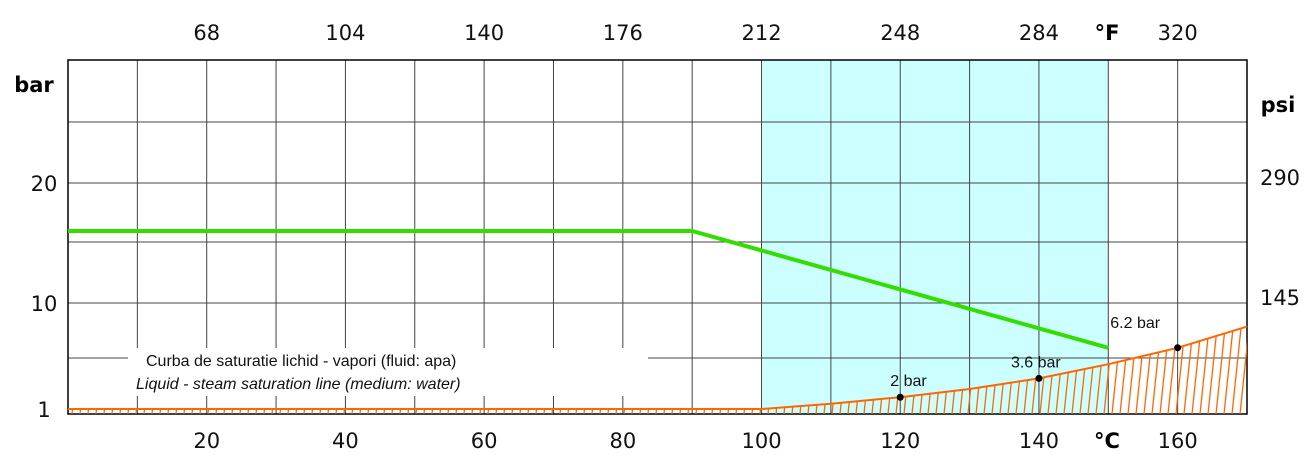 This screenshot has width=1304, height=460. I want to click on y-unit-left: bar, so click(34, 85).